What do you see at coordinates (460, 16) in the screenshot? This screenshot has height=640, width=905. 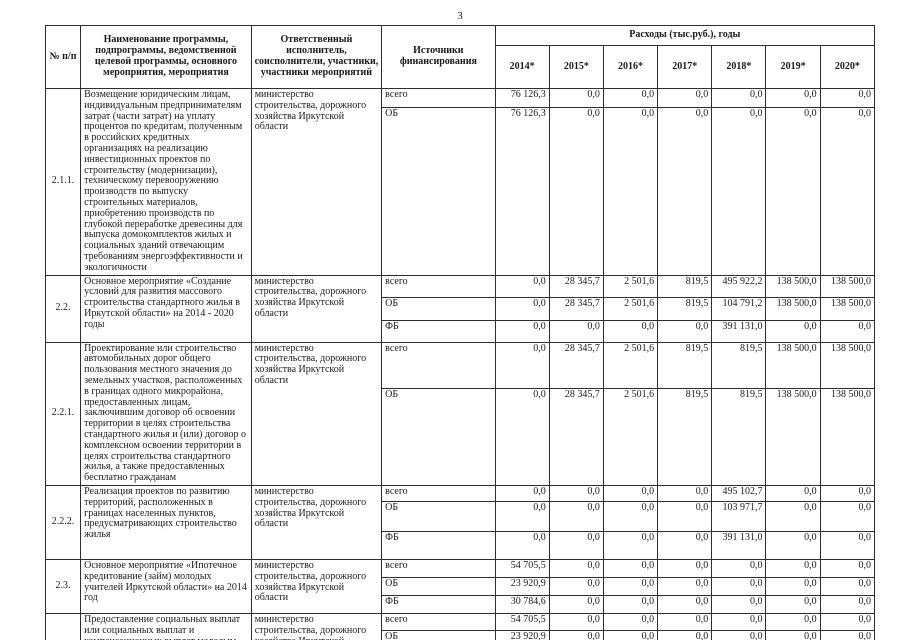 I see `page-number: 3` at bounding box center [460, 16].